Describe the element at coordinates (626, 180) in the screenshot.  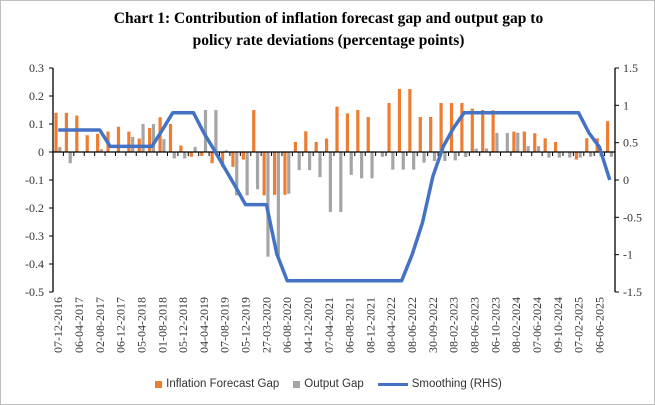
I see `right-tick-label: 0` at that location.